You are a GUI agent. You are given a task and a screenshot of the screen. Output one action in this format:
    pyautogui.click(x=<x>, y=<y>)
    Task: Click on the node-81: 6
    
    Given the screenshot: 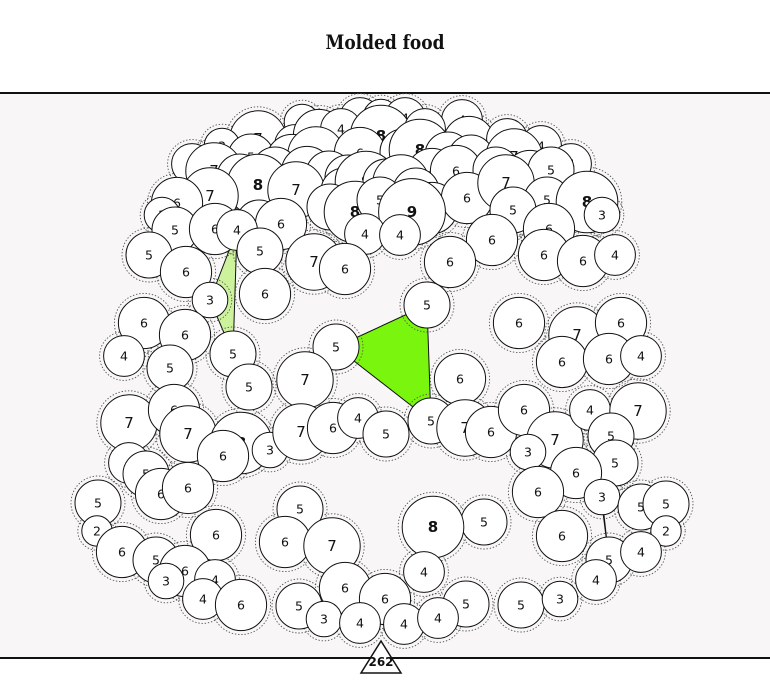 What is the action you would take?
    pyautogui.click(x=519, y=323)
    